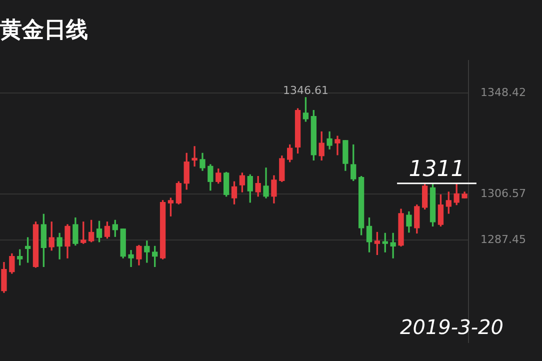 This screenshot has width=542, height=361. I want to click on chart-title: 黄金日线, so click(44, 29).